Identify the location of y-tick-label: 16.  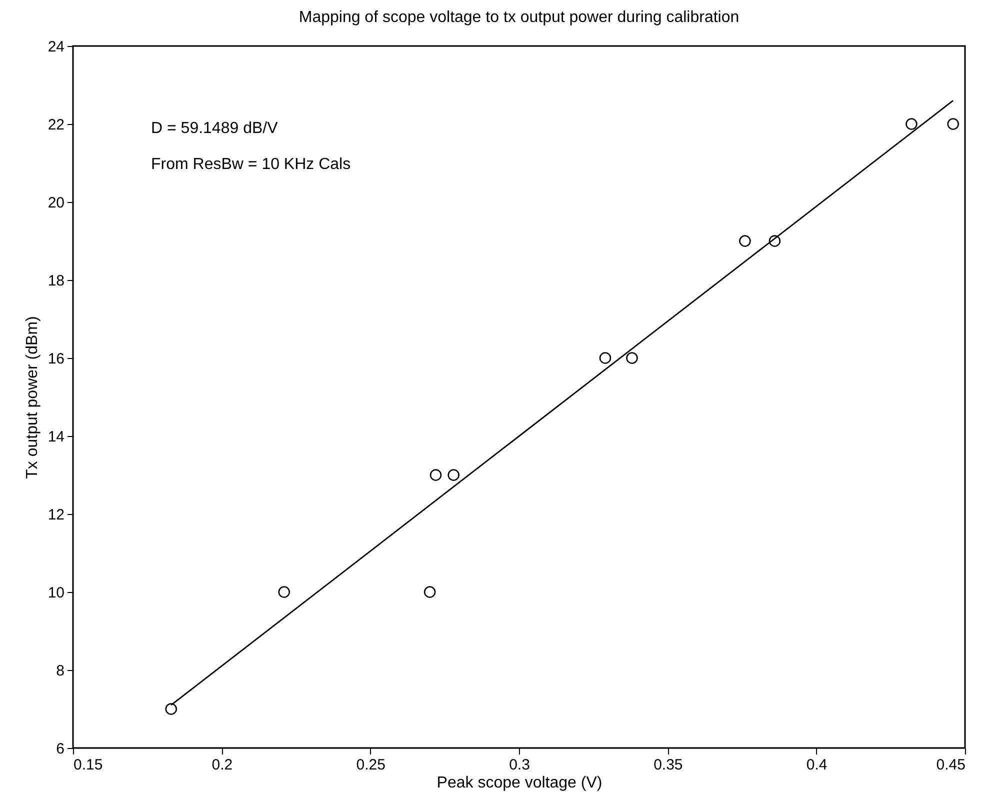
(56, 359).